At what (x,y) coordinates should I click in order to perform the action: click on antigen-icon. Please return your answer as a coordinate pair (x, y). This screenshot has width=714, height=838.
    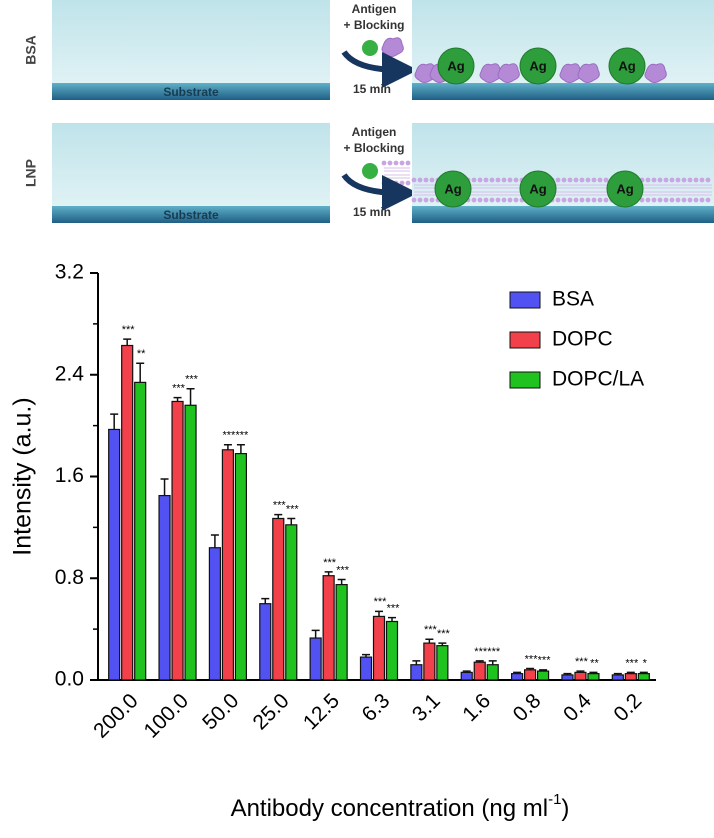
    Looking at the image, I should click on (370, 171).